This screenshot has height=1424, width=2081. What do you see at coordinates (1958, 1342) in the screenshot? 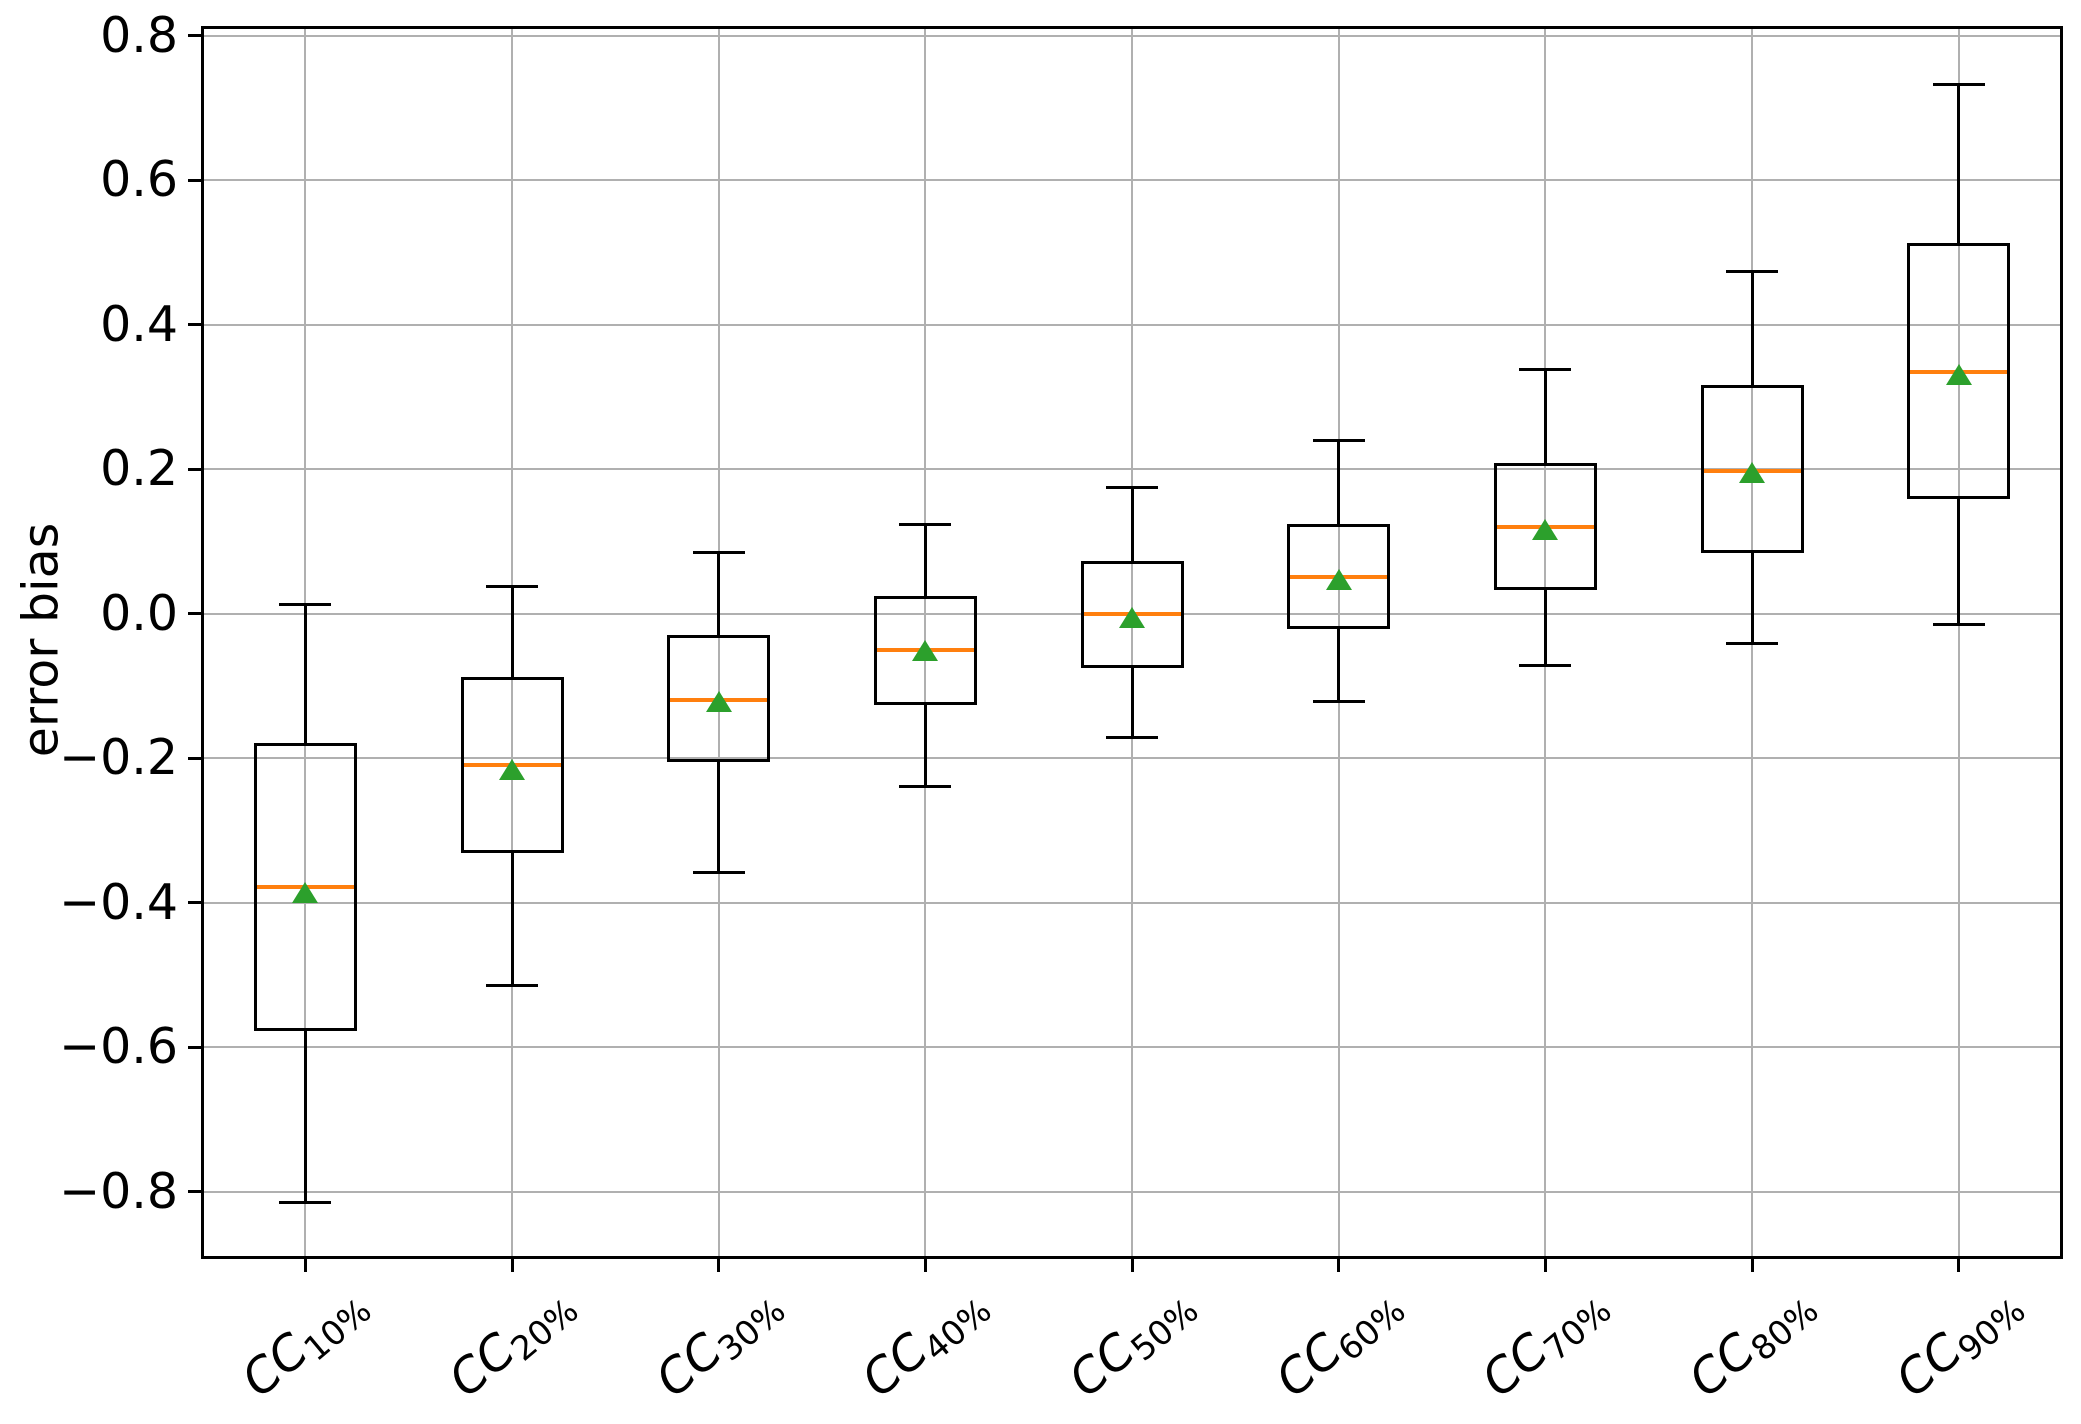
I see `x-tick-label-text: CC90%` at bounding box center [1958, 1342].